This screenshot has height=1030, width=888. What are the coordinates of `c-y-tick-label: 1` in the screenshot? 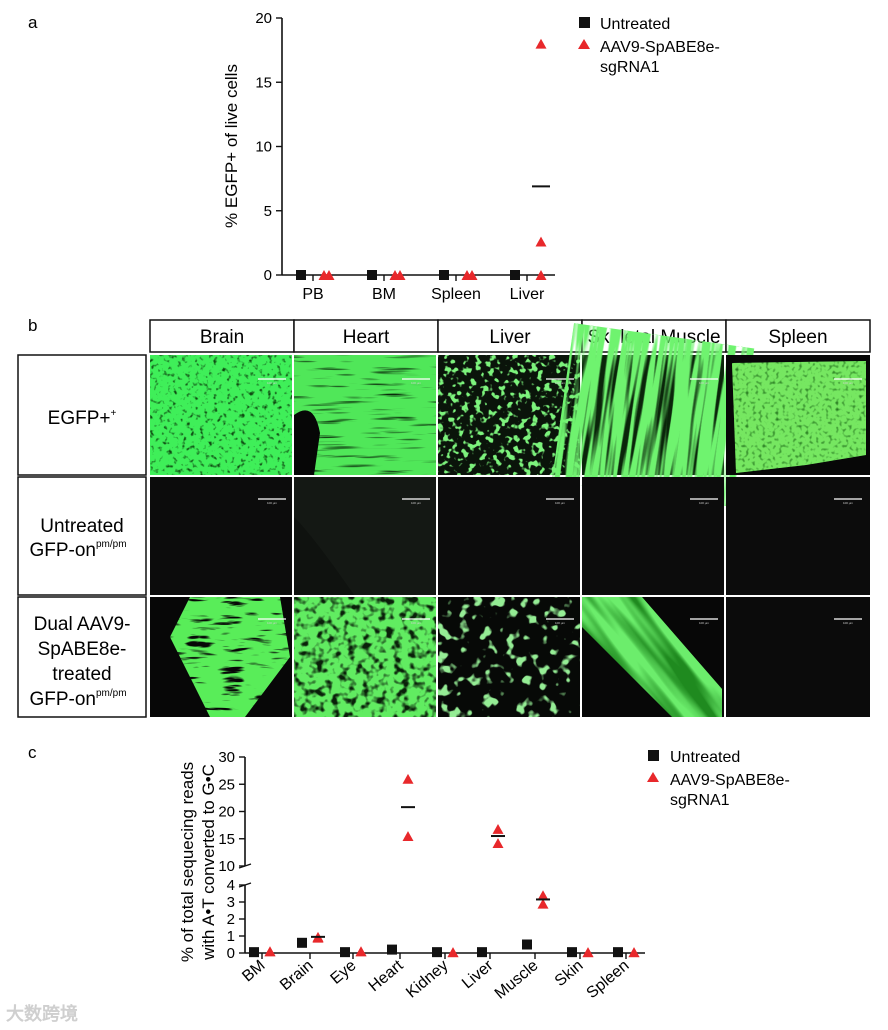 It's located at (231, 936).